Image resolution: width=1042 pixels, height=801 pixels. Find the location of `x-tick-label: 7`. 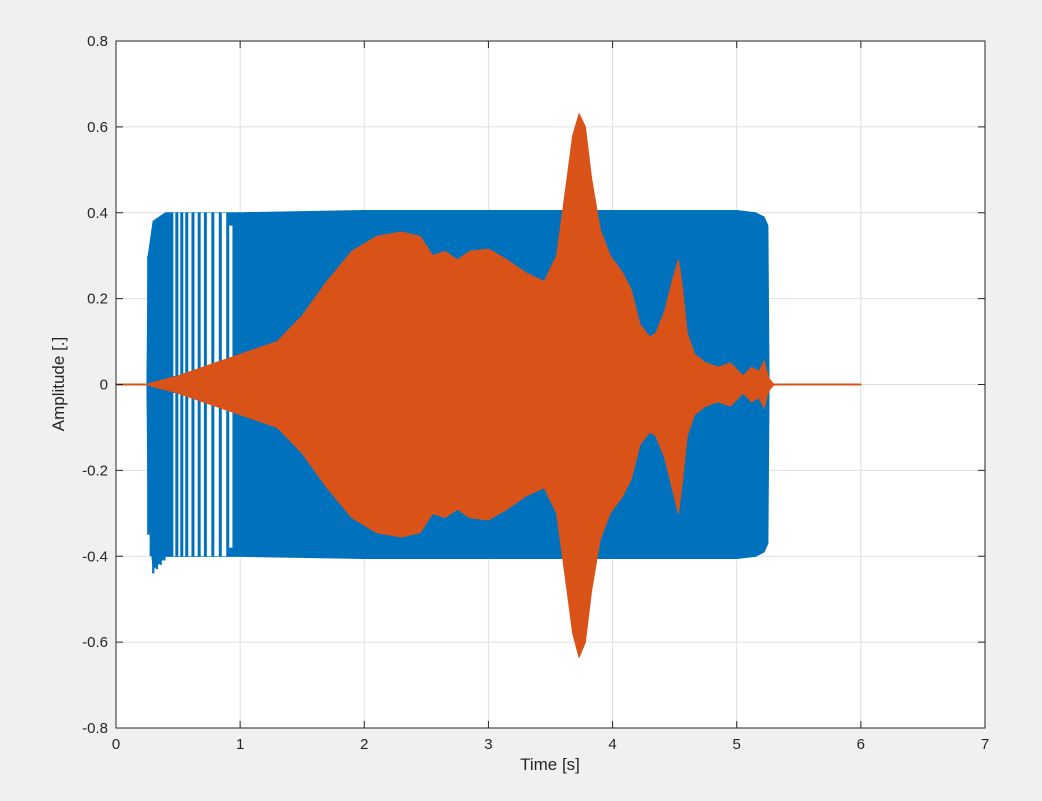

x-tick-label: 7 is located at coordinates (985, 744).